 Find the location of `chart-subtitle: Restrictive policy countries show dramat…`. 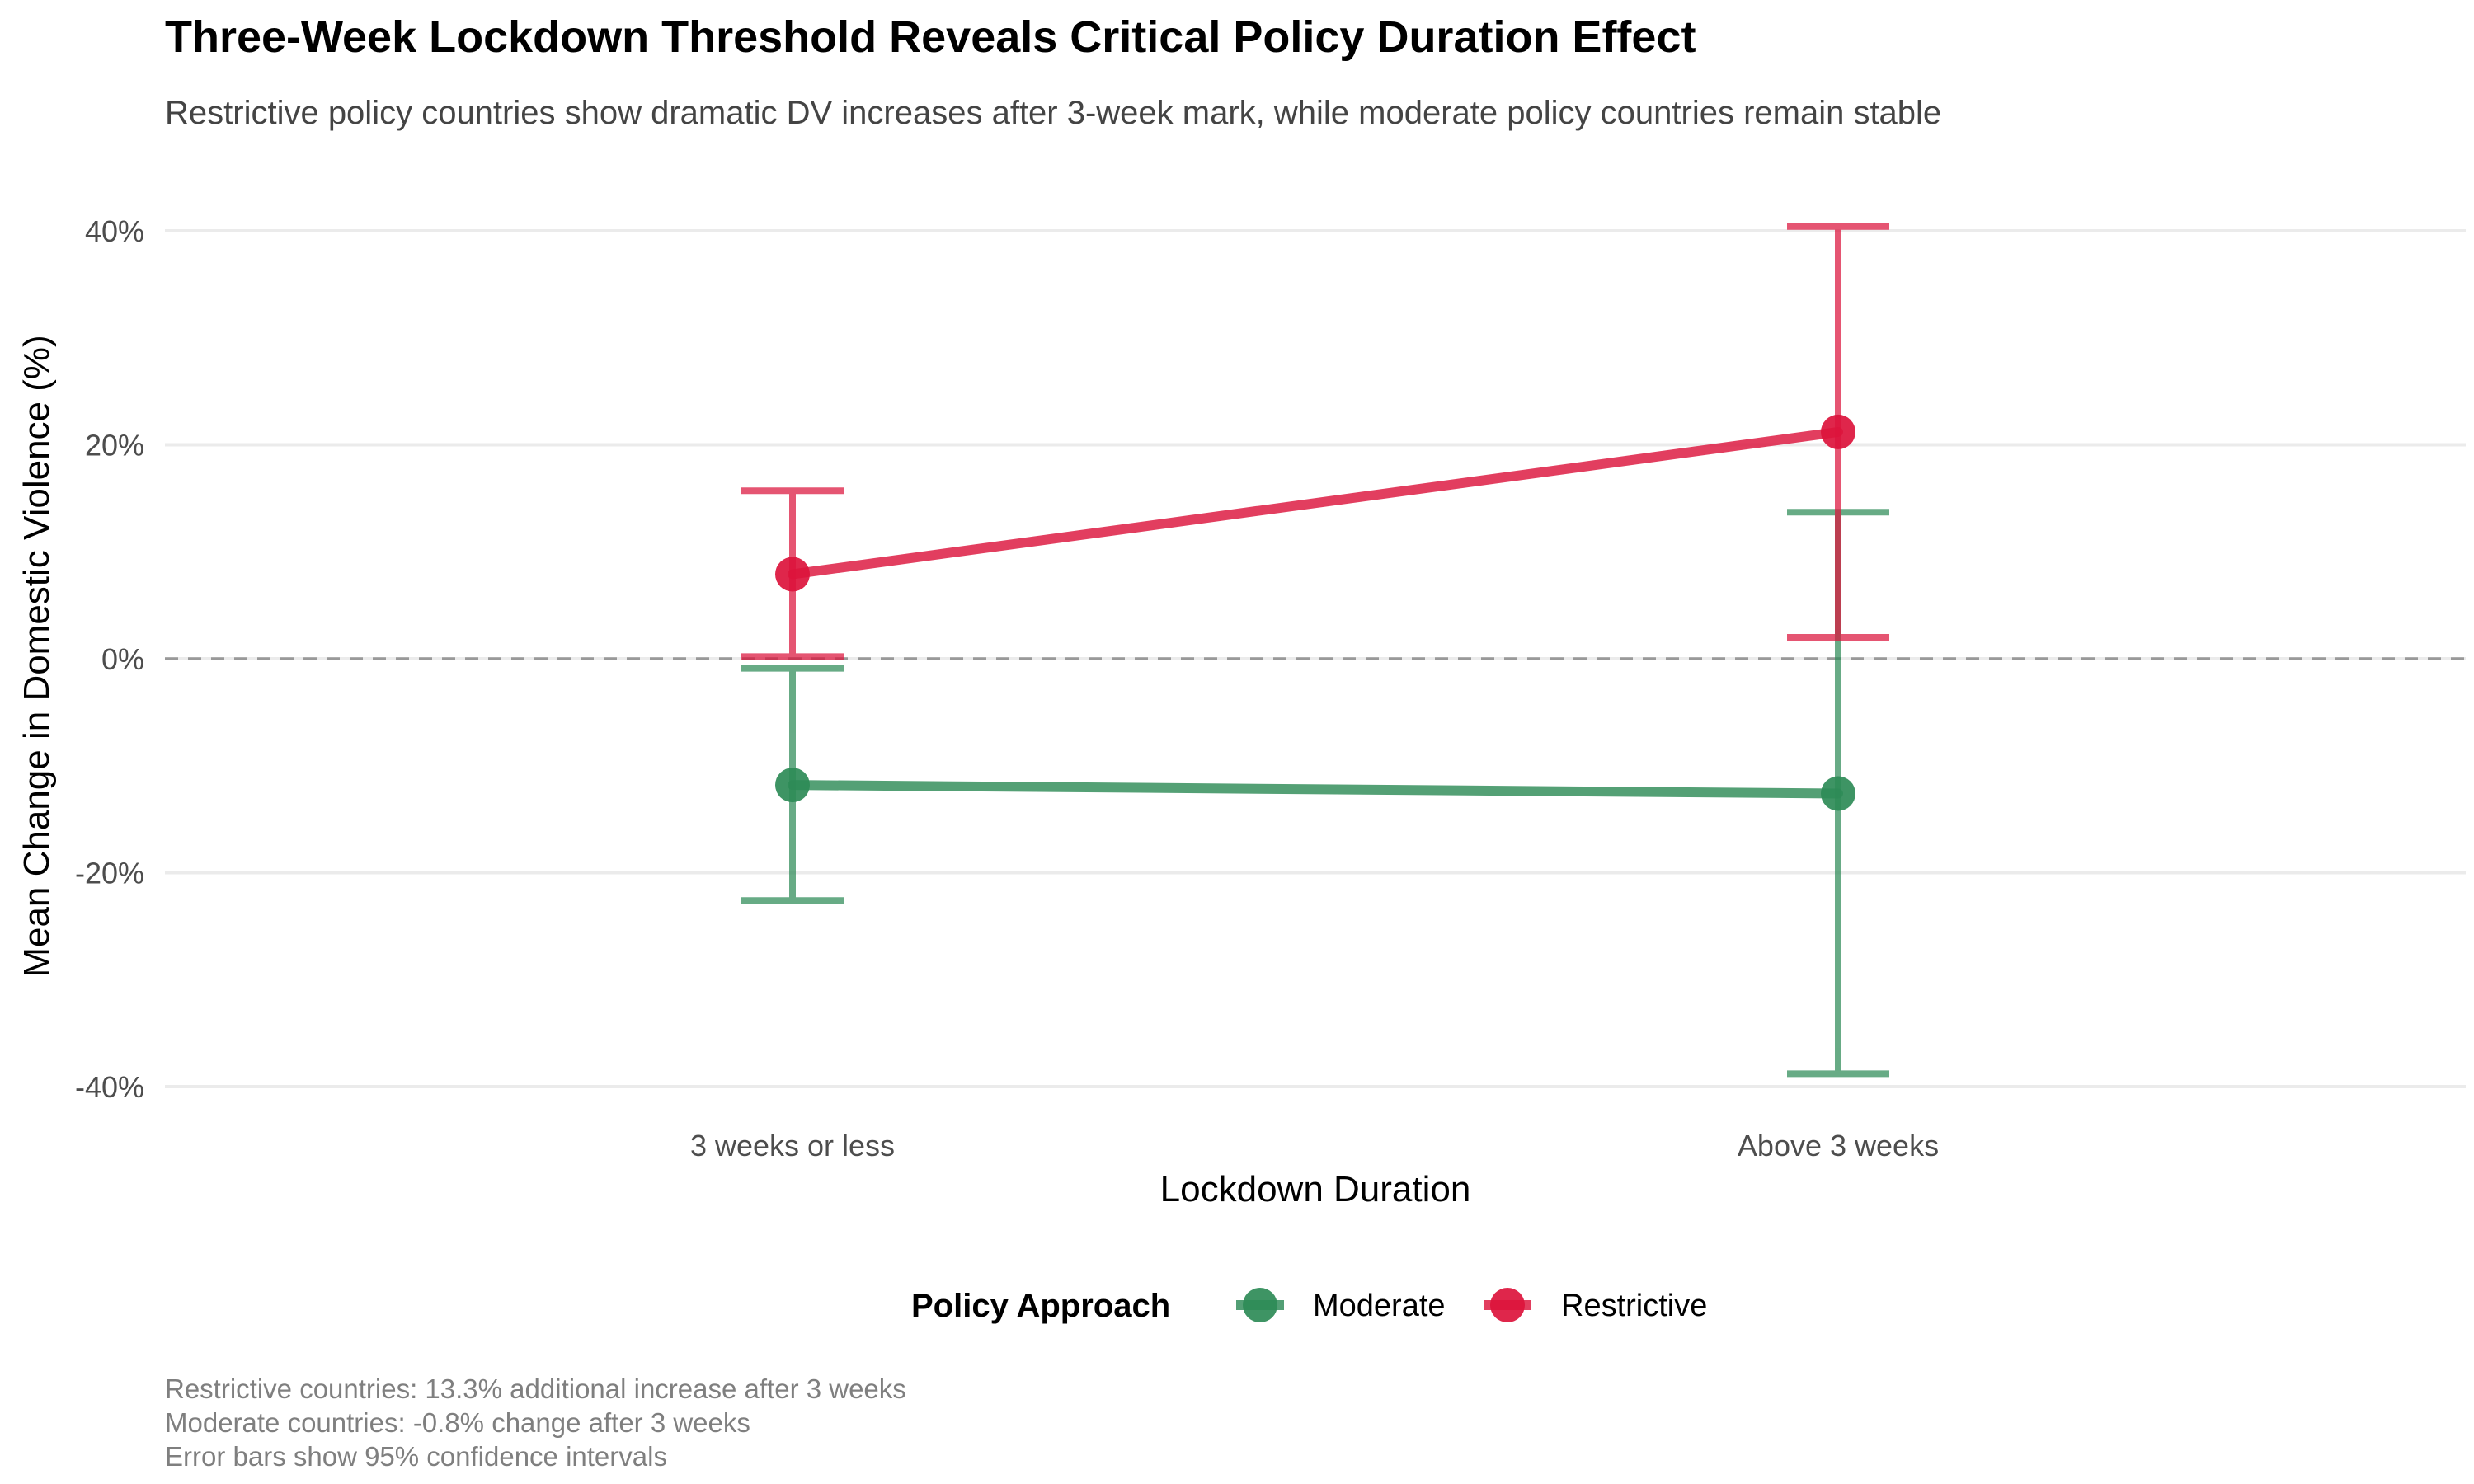

chart-subtitle: Restrictive policy countries show dramat… is located at coordinates (1053, 113).